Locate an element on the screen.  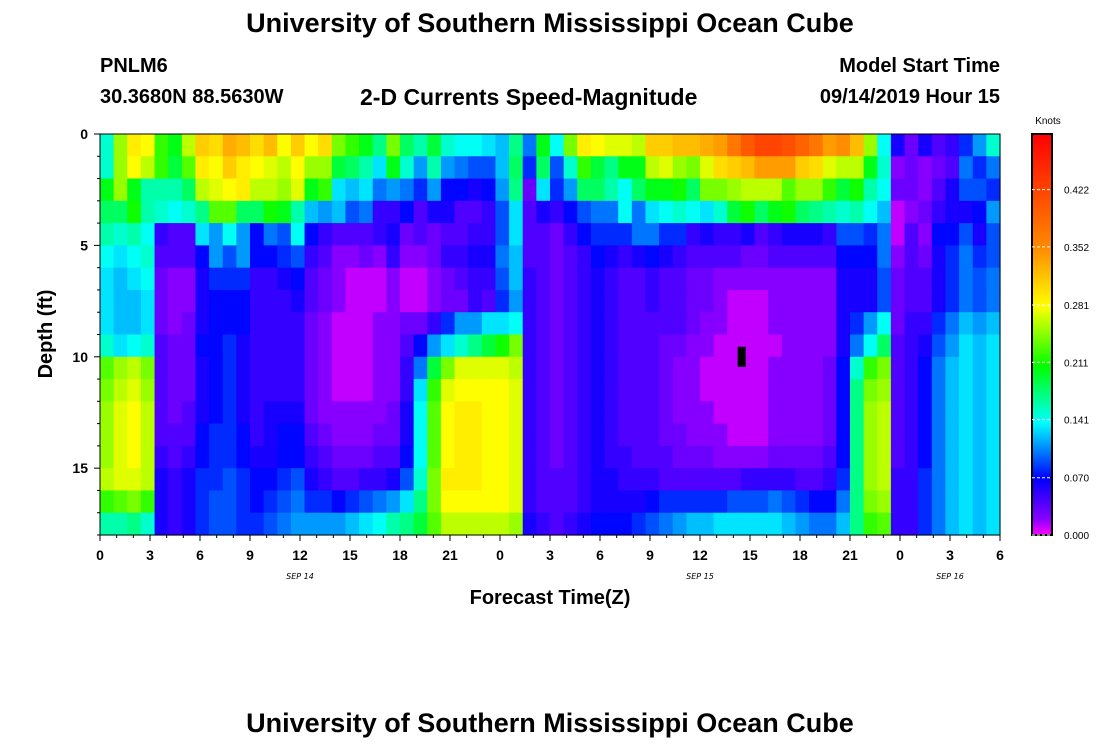
model-start-value: 09/14/2019 Hour 15 is located at coordinates (909, 97).